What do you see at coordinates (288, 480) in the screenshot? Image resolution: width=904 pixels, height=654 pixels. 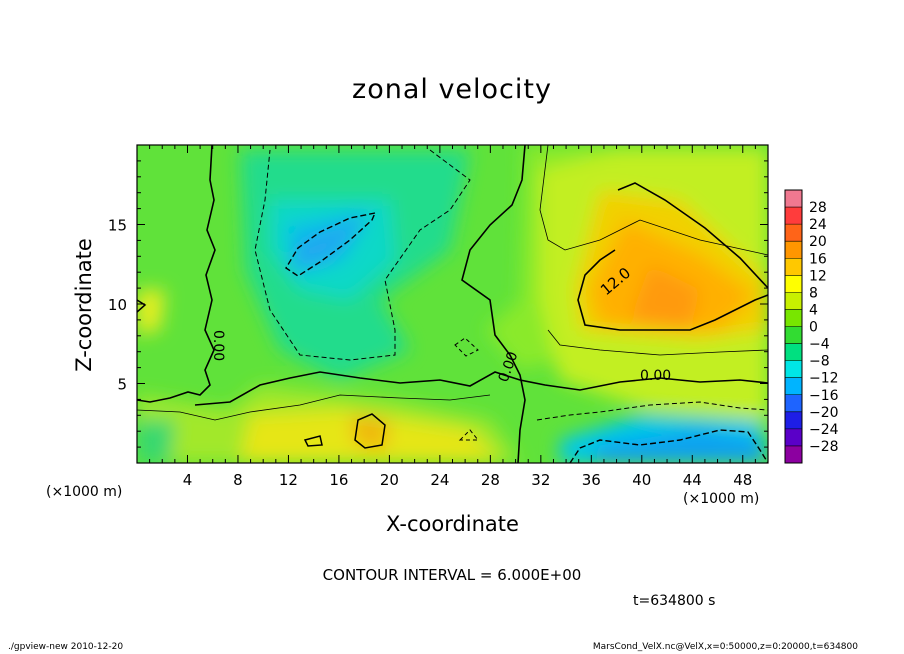 I see `x-tick-label: 12` at bounding box center [288, 480].